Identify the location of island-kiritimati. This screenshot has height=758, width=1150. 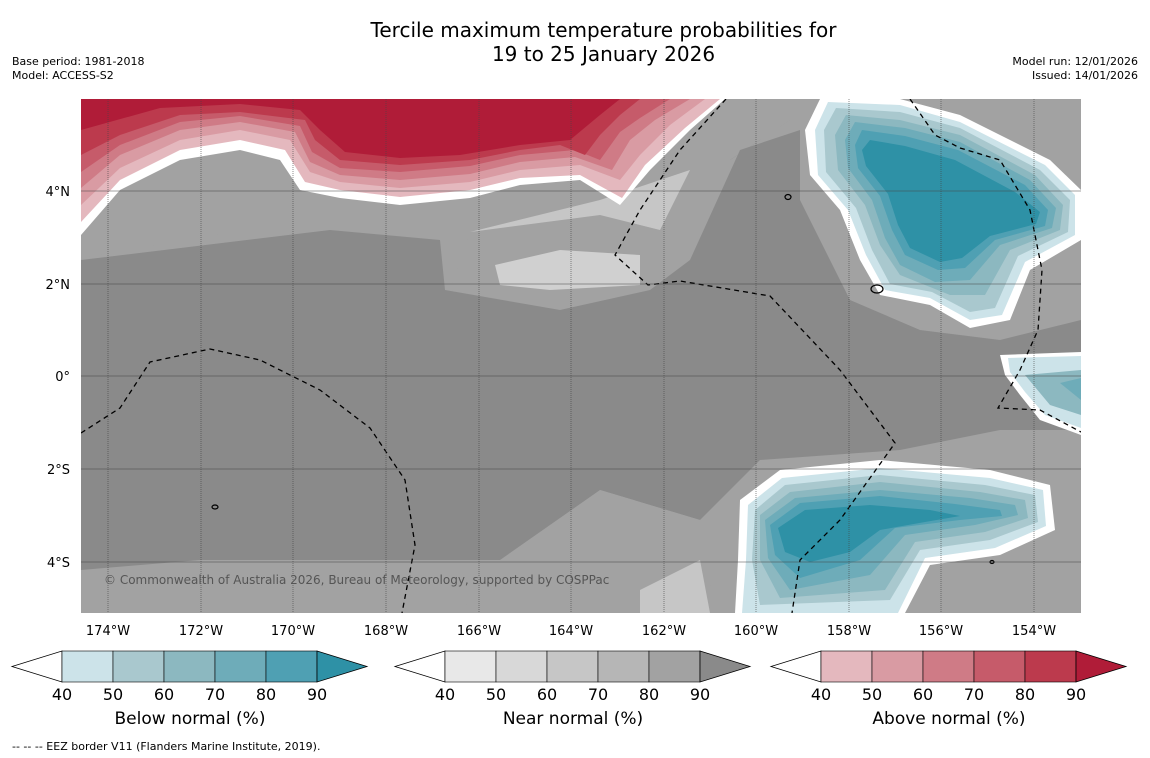
(877, 289).